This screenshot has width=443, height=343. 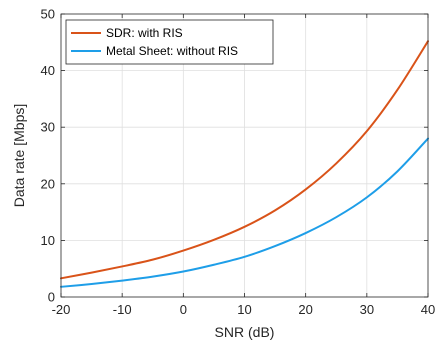 I want to click on y-tick-label: 20, so click(x=48, y=183).